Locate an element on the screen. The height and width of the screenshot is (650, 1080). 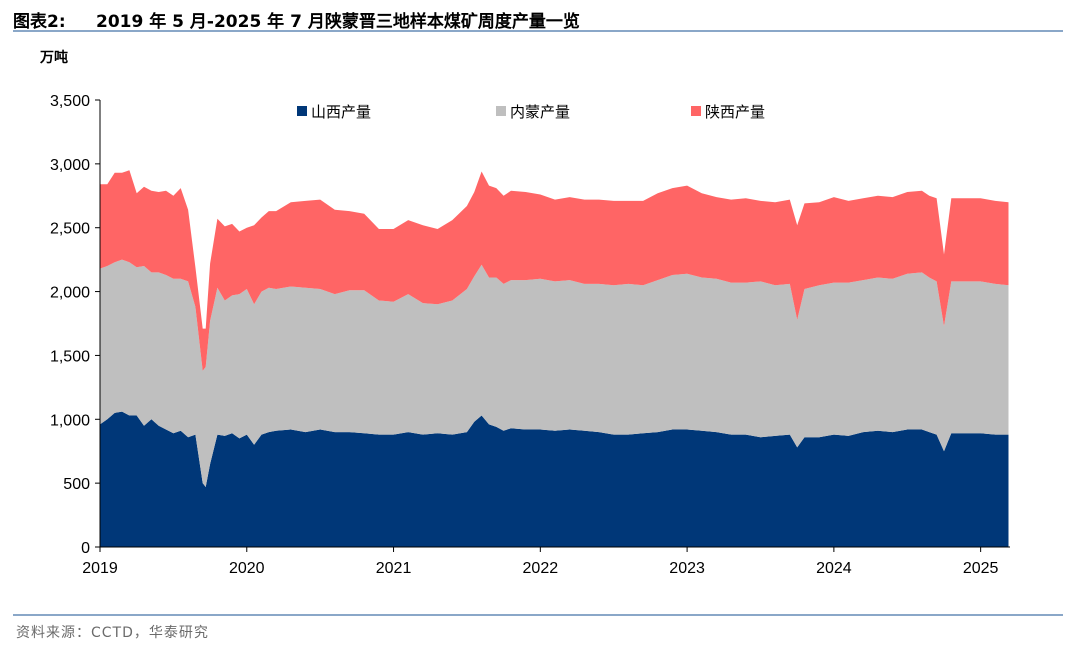
x-axis: 2019 2020 2021 2022 2023 2024 2025 is located at coordinates (546, 561).